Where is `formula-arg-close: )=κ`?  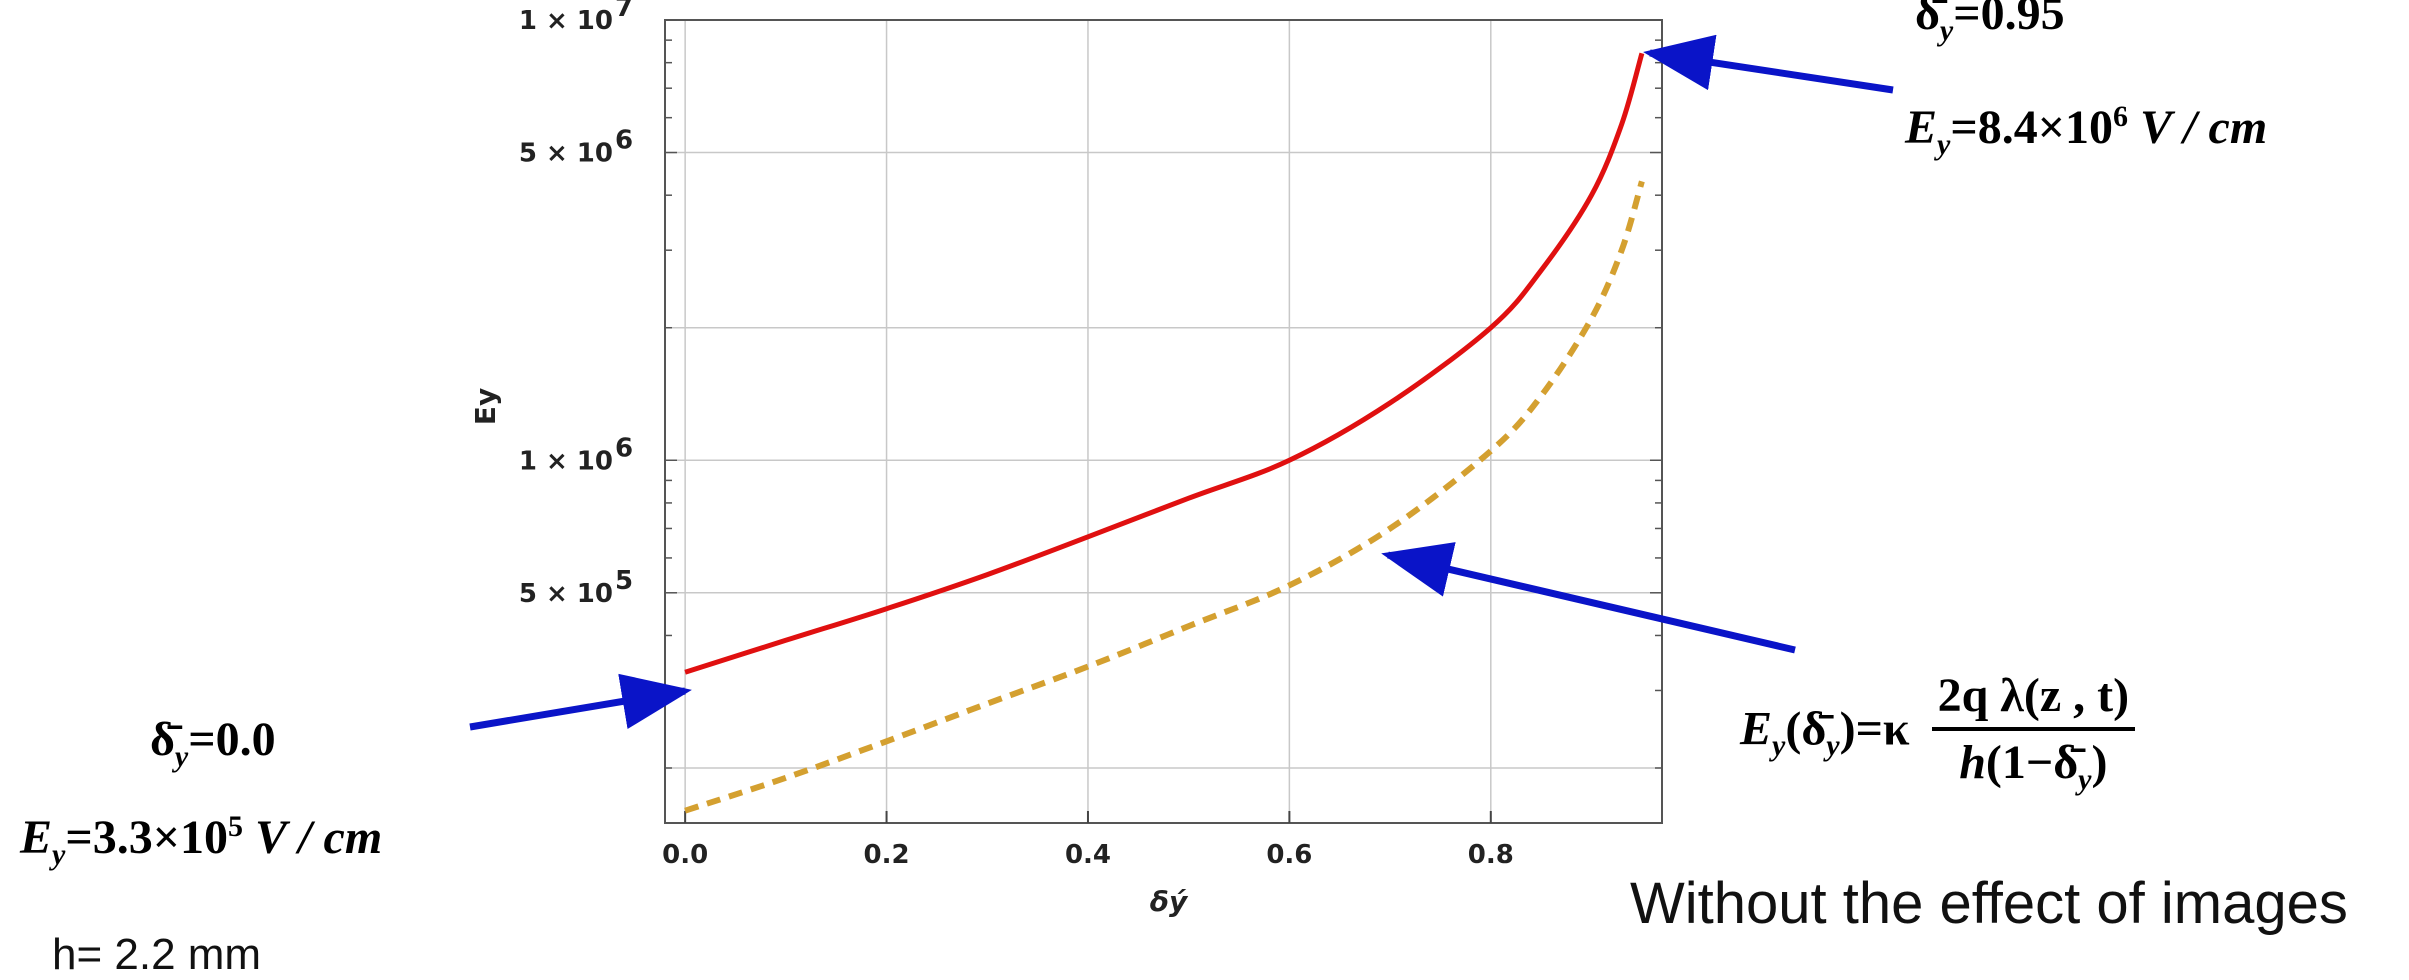
formula-arg-close: )=κ is located at coordinates (1874, 729).